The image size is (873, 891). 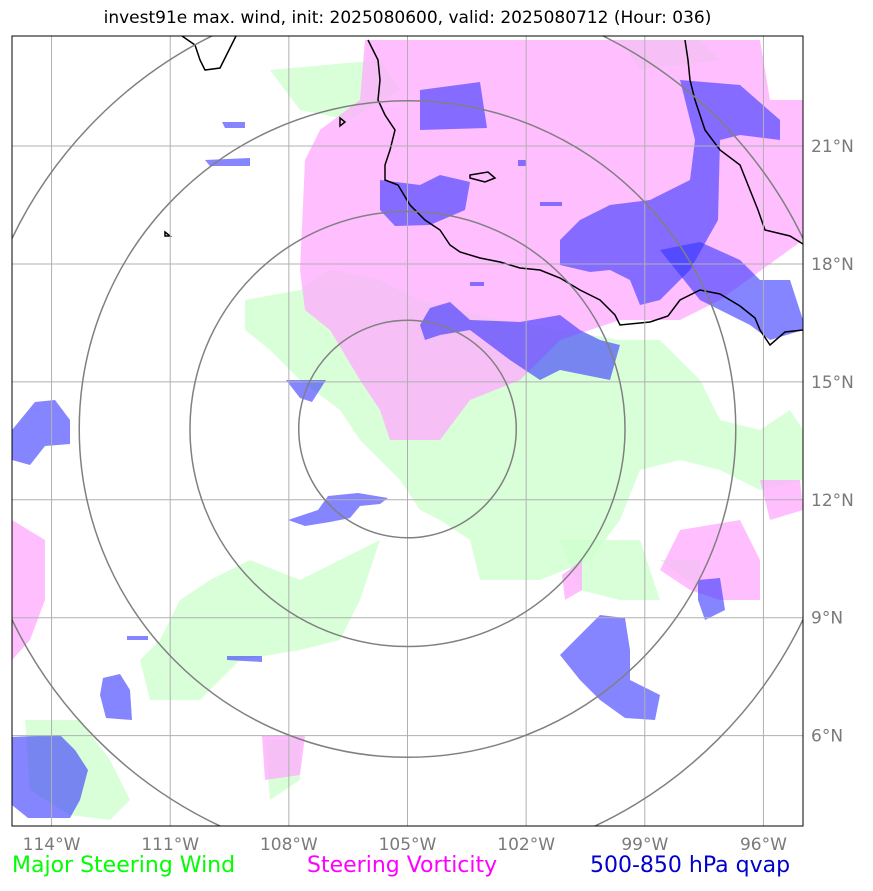 What do you see at coordinates (289, 845) in the screenshot?
I see `lon-tick-label: 108°W` at bounding box center [289, 845].